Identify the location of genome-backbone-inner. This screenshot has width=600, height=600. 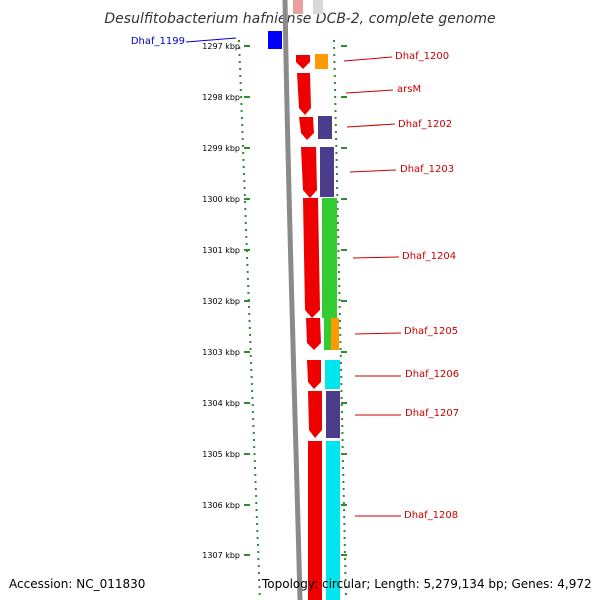
(301, 300).